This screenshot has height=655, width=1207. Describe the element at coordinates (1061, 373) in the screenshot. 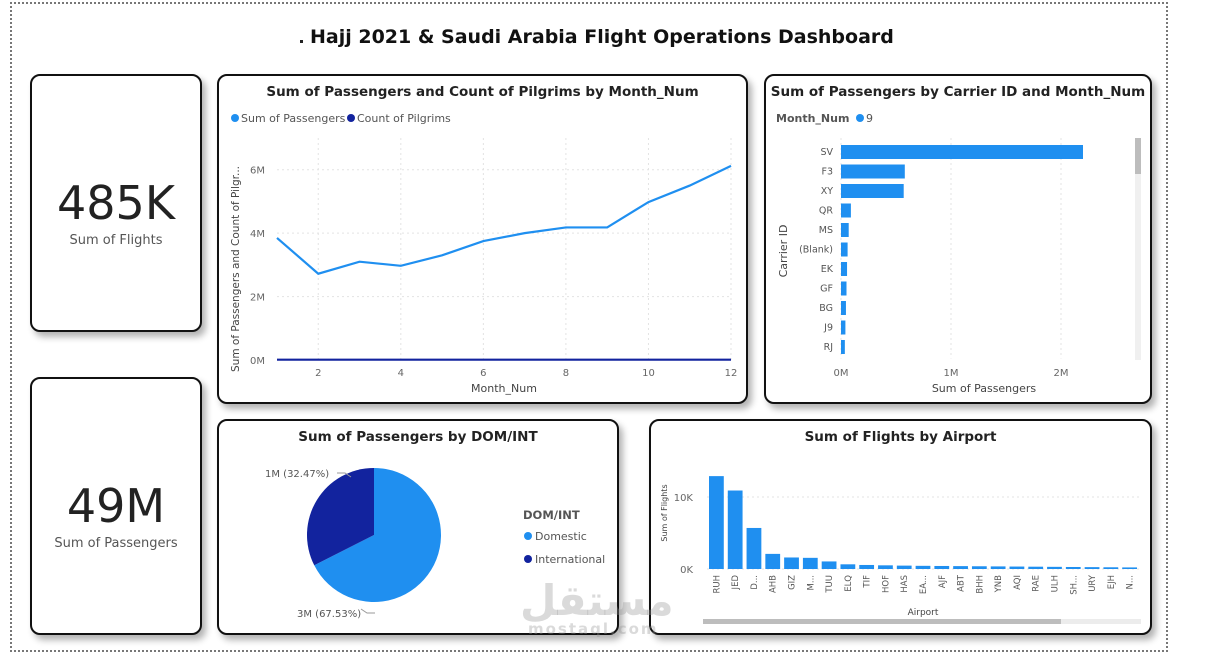

I see `x-tick-label: 2M` at that location.